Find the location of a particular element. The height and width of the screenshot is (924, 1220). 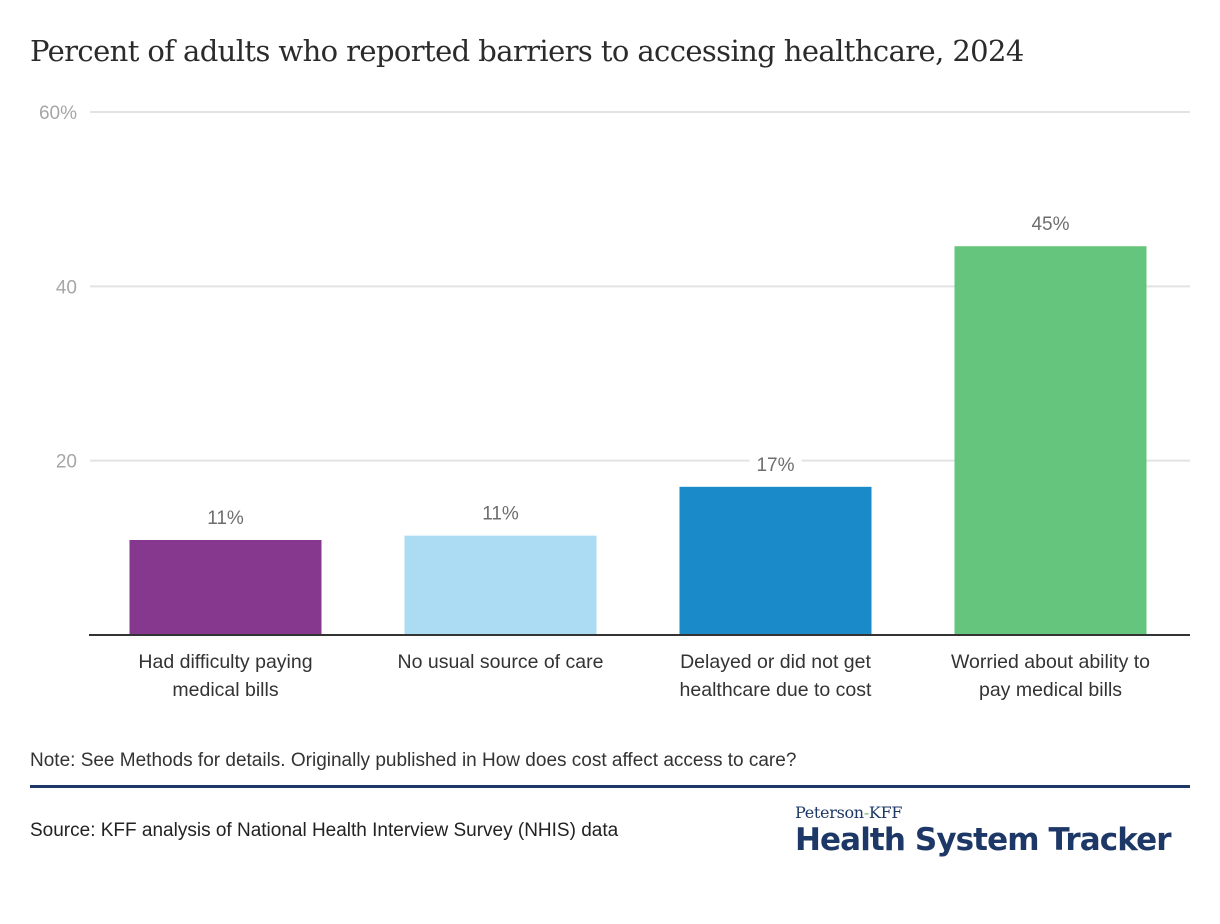

logo-text-kff: KFF is located at coordinates (885, 812).